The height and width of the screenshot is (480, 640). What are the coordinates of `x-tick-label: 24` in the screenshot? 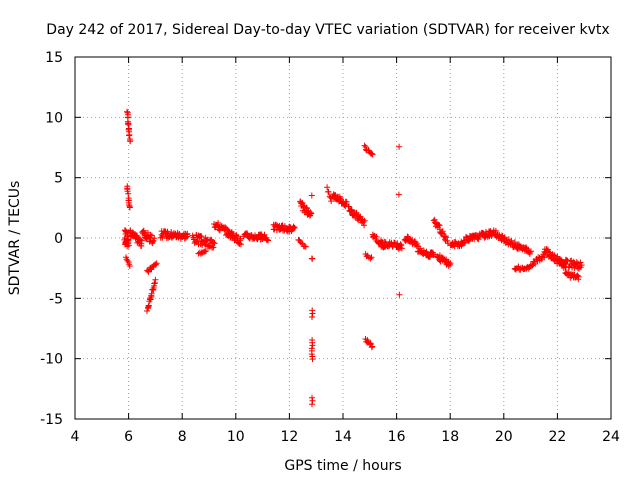 It's located at (611, 437).